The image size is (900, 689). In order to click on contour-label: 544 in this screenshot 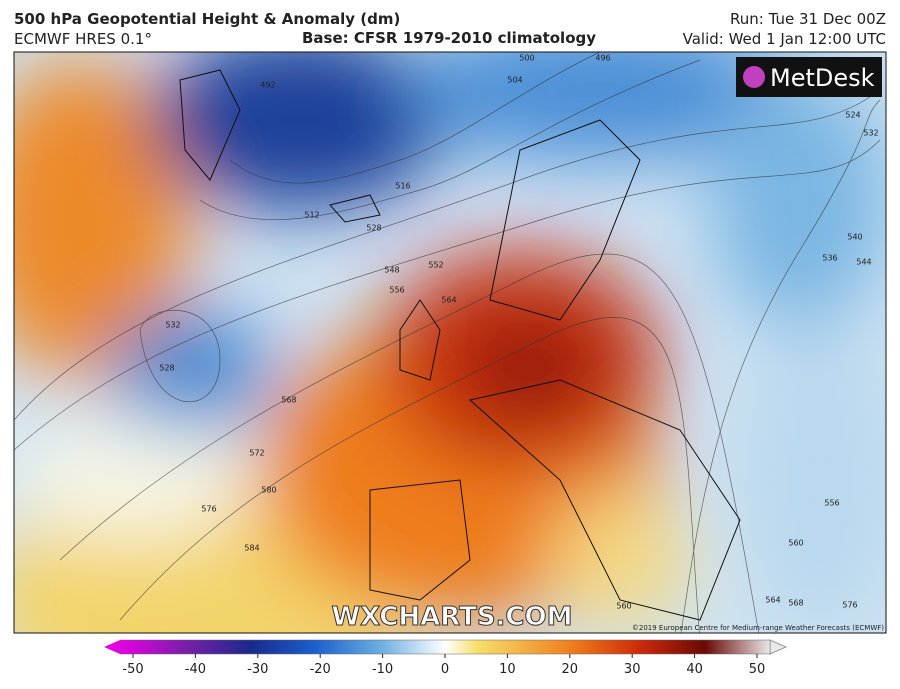, I will do `click(863, 262)`.